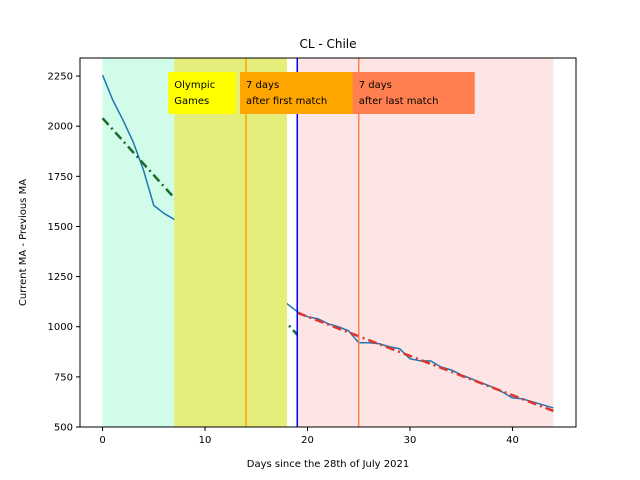 The width and height of the screenshot is (640, 480). What do you see at coordinates (327, 44) in the screenshot?
I see `chart-title: CL - Chile` at bounding box center [327, 44].